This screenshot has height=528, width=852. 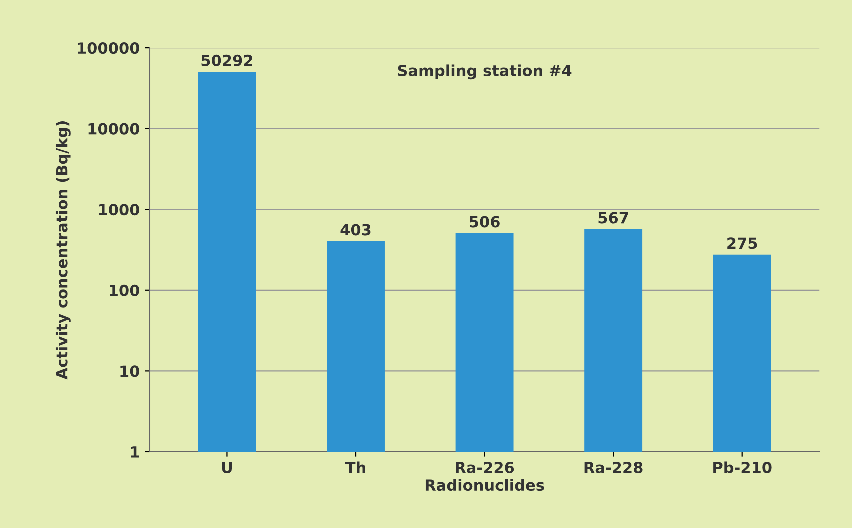 What do you see at coordinates (63, 251) in the screenshot?
I see `y-axis-title: Activity concentration (Bq/kg)` at bounding box center [63, 251].